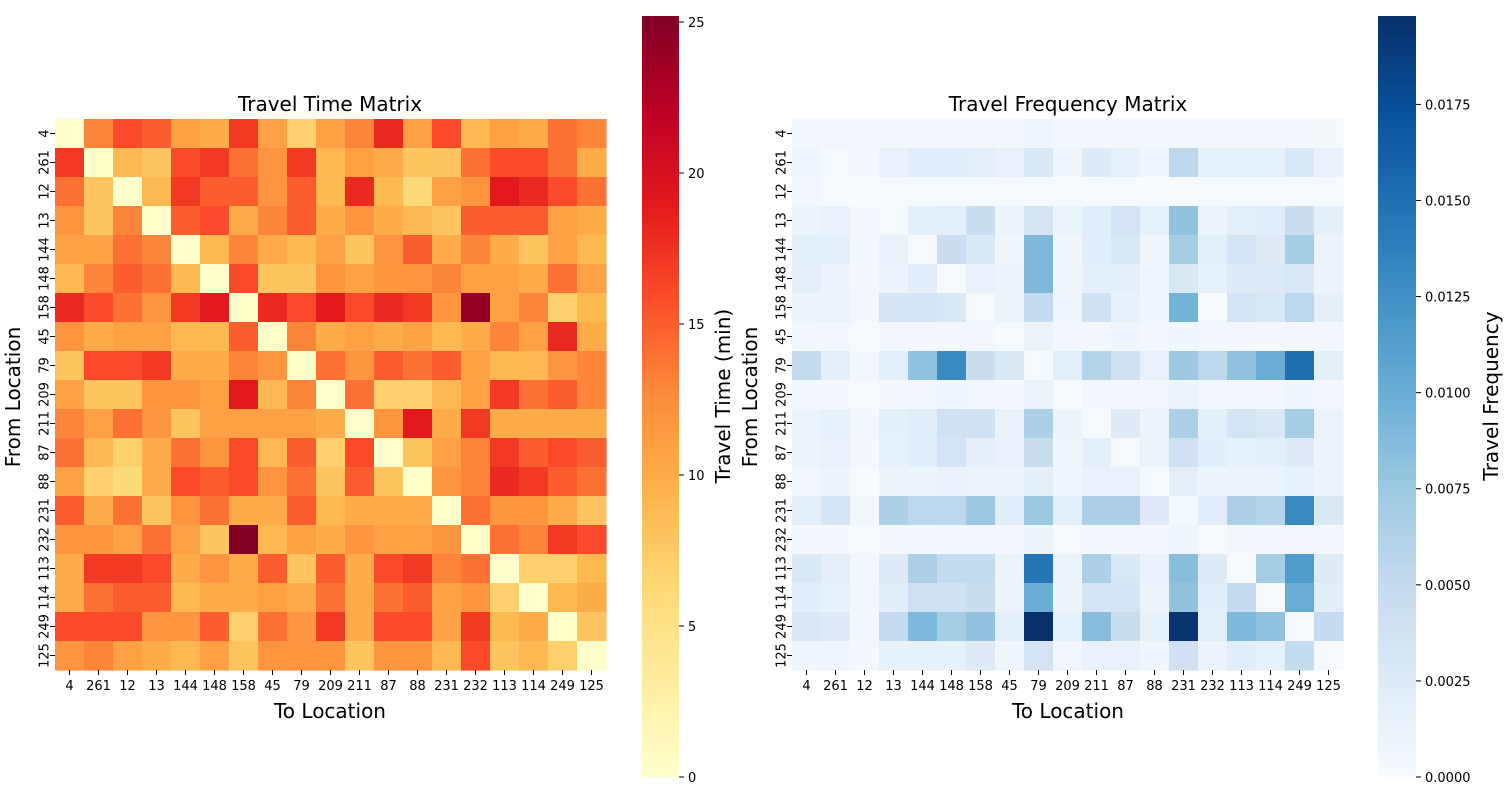 This screenshot has height=800, width=1512. What do you see at coordinates (45, 597) in the screenshot?
I see `y-tick-label: 114` at bounding box center [45, 597].